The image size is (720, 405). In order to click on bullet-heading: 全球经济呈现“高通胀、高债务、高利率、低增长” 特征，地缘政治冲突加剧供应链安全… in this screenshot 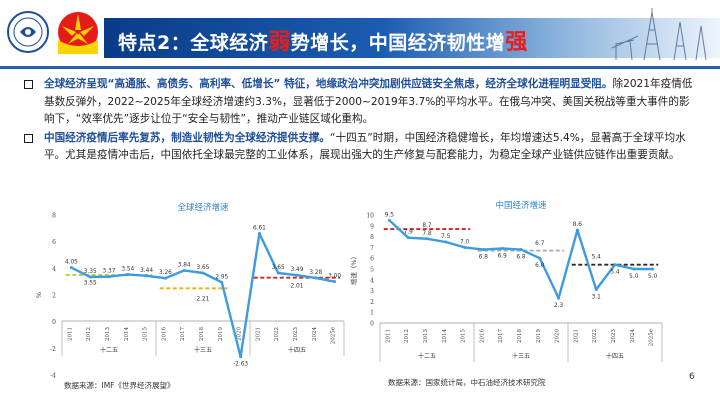, I will do `click(328, 84)`.